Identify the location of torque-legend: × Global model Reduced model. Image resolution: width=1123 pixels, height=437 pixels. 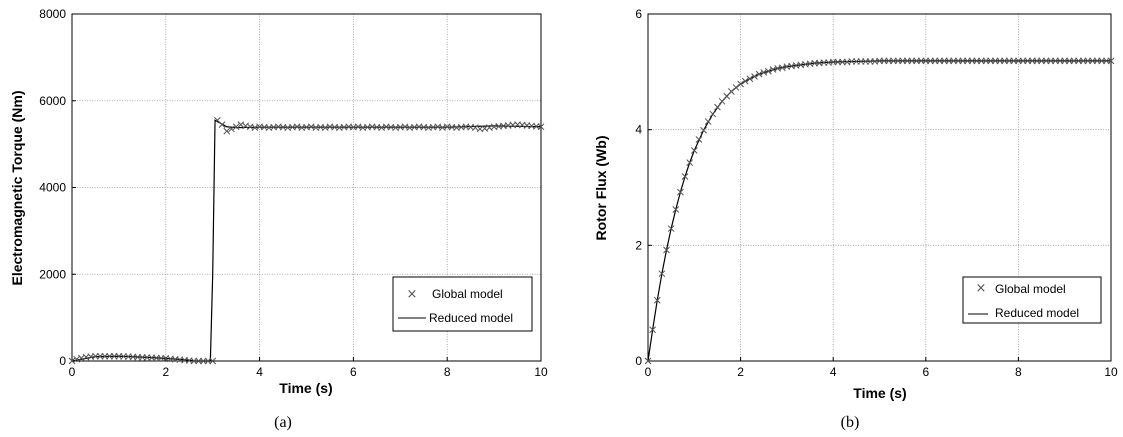
(462, 304).